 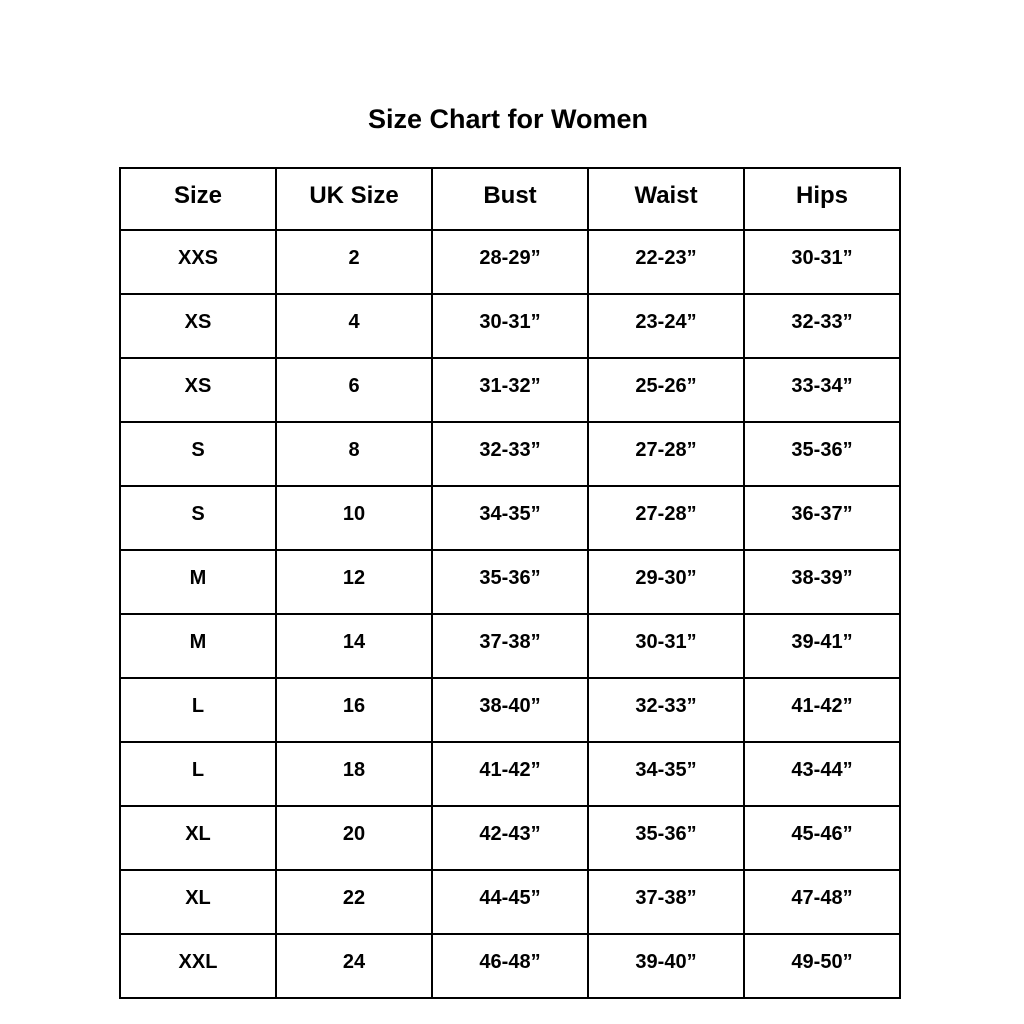 What do you see at coordinates (822, 902) in the screenshot?
I see `table-cell: 47-48”` at bounding box center [822, 902].